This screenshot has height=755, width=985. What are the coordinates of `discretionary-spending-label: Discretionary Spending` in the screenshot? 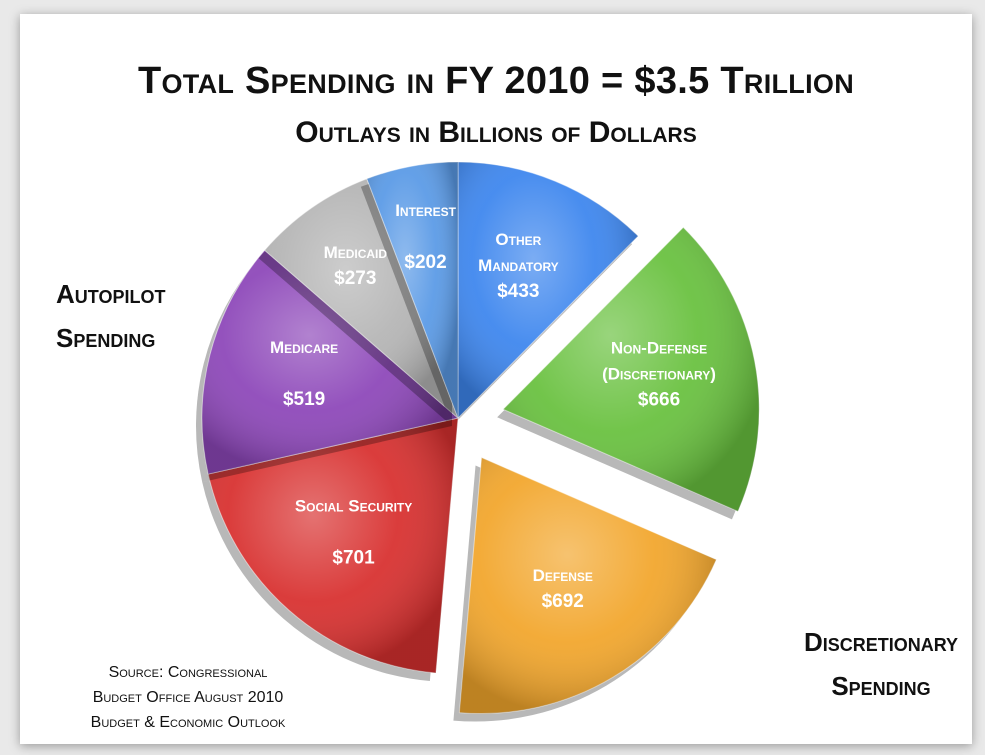 It's located at (881, 664).